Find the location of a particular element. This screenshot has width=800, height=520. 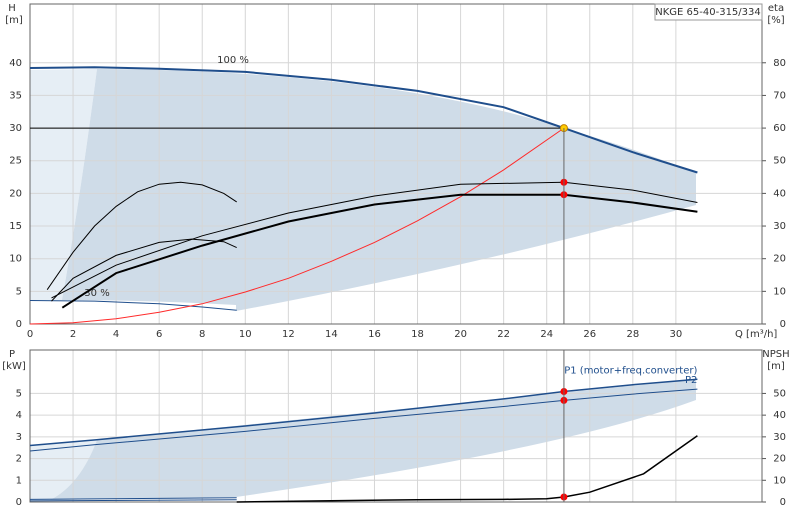

y2-tick-label: 70 is located at coordinates (779, 95).